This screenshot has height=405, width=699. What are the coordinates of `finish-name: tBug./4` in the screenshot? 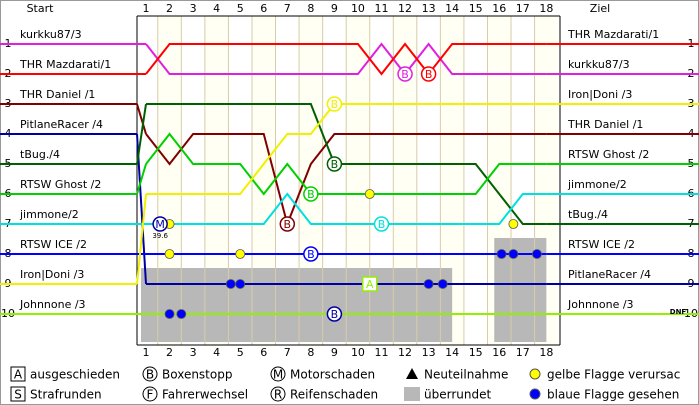 It's located at (588, 214).